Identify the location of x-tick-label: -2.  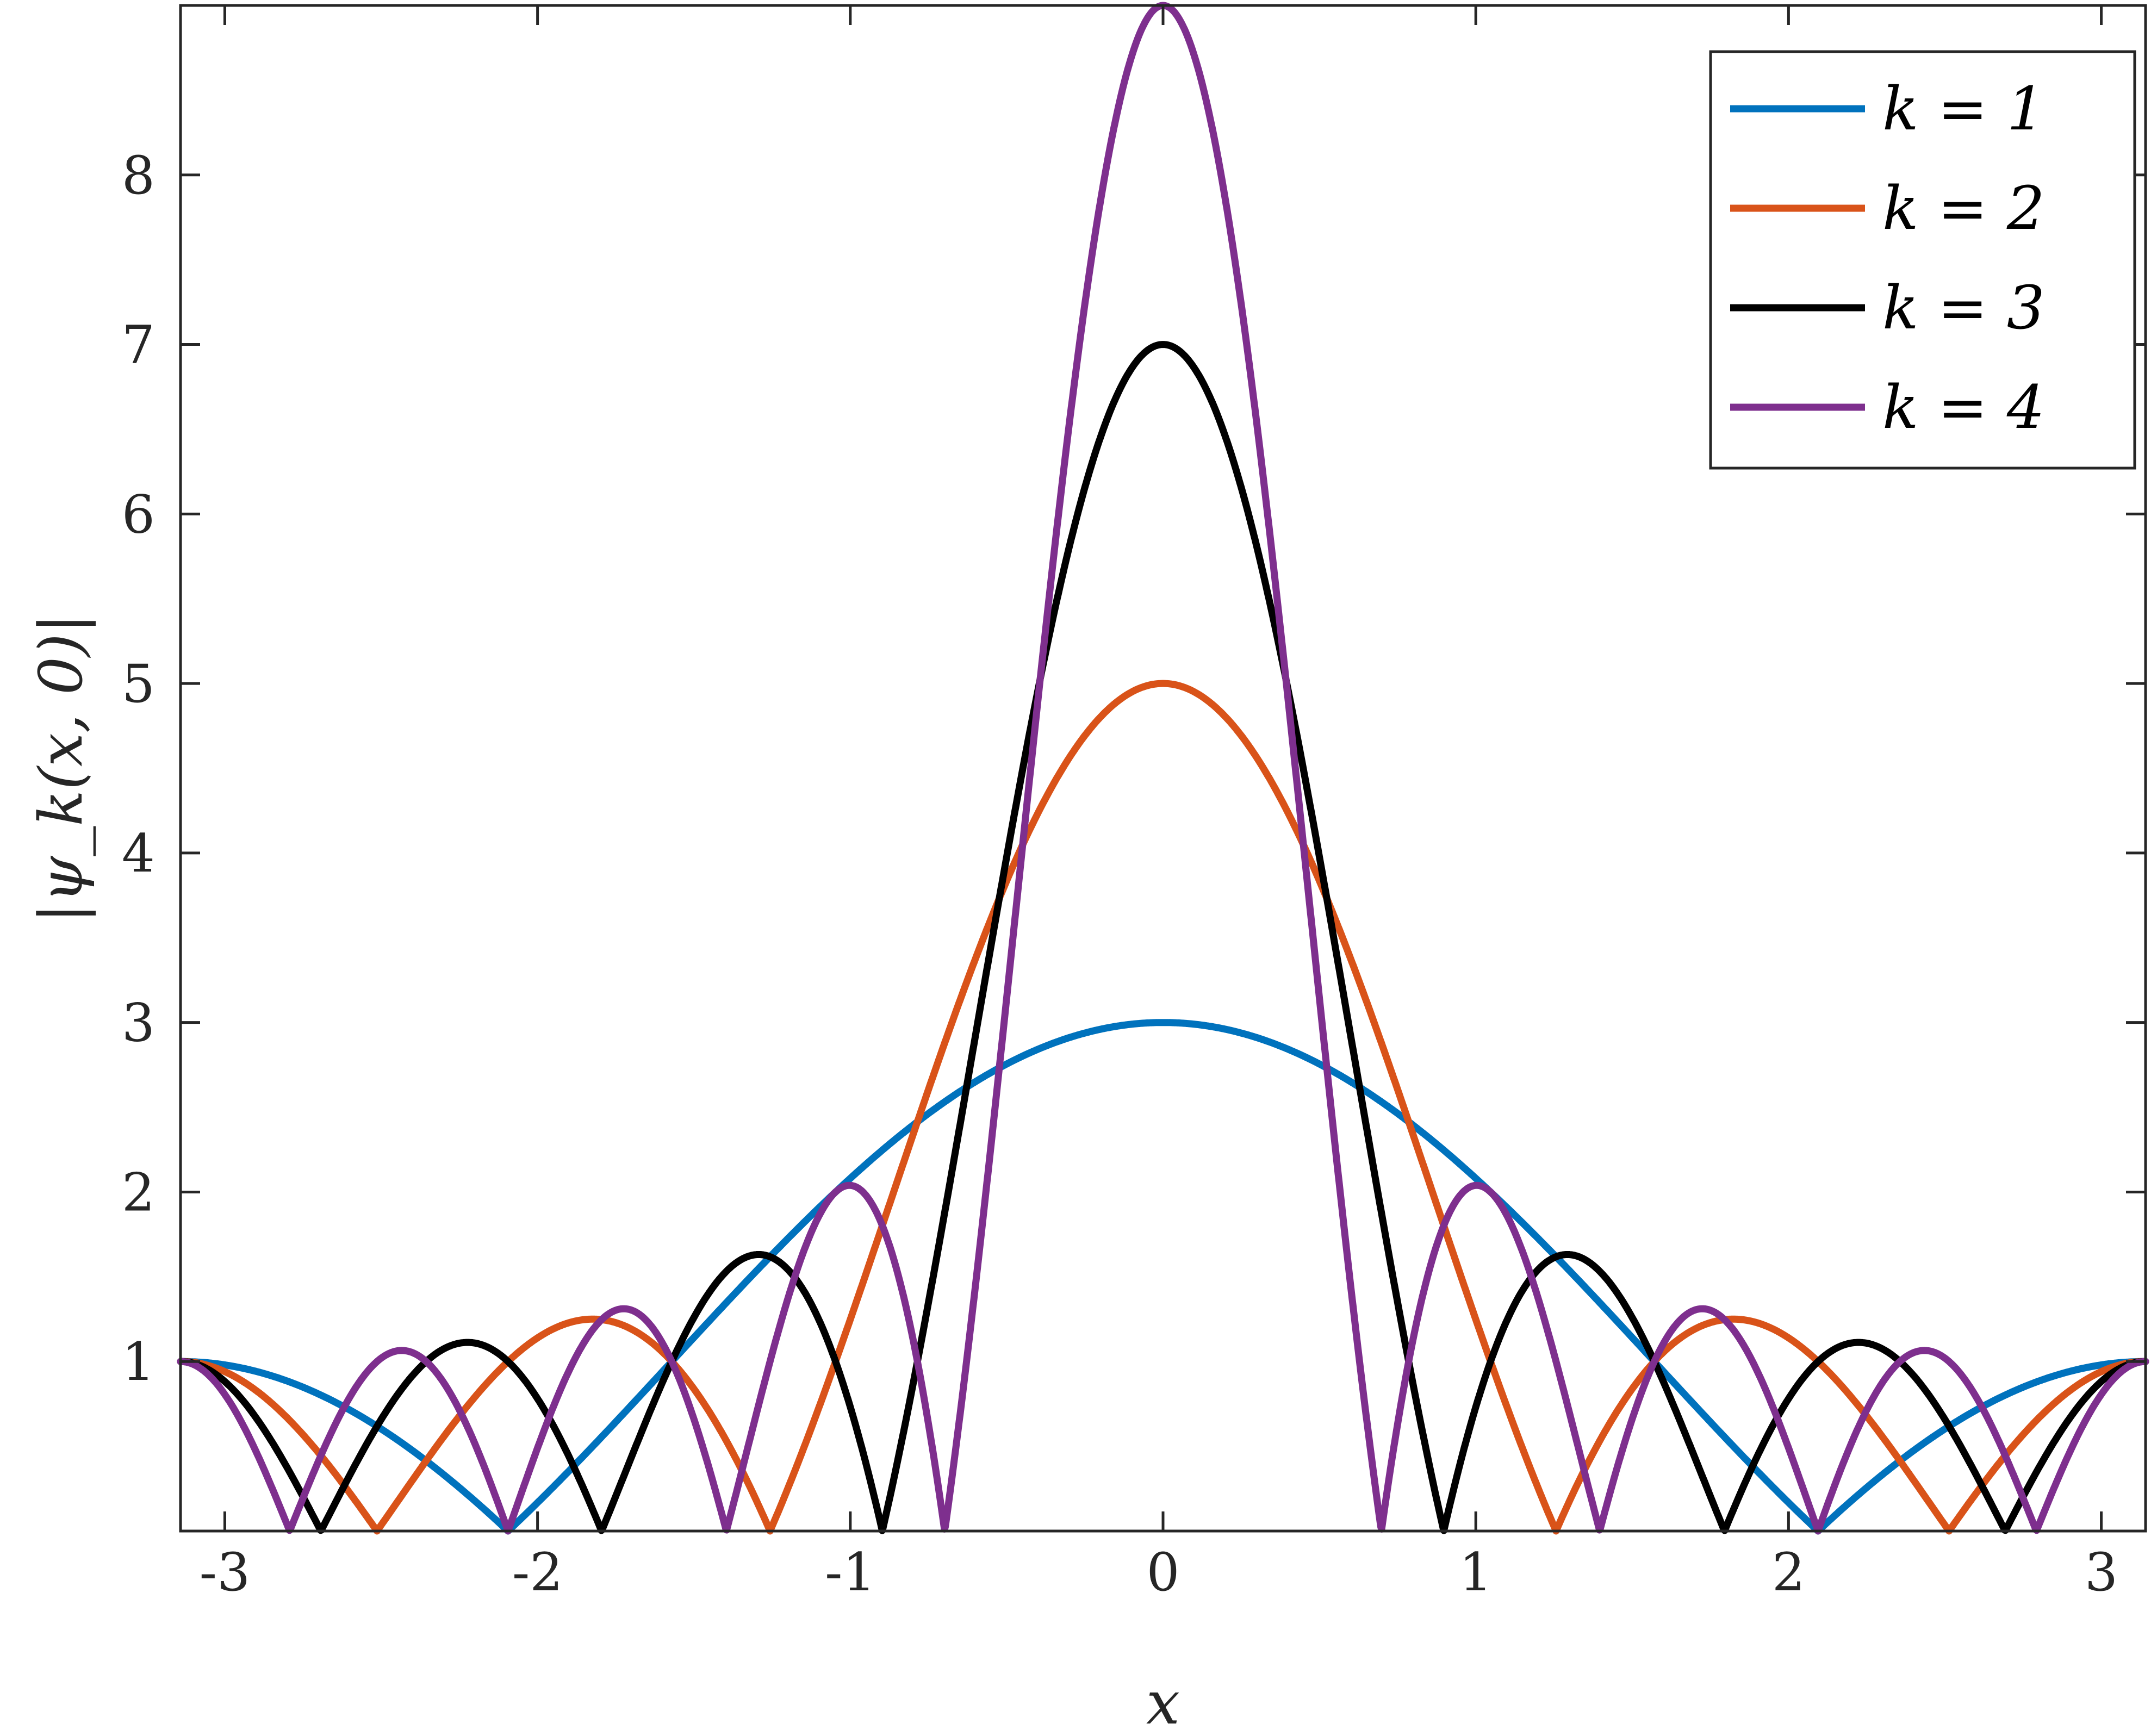
(537, 1572).